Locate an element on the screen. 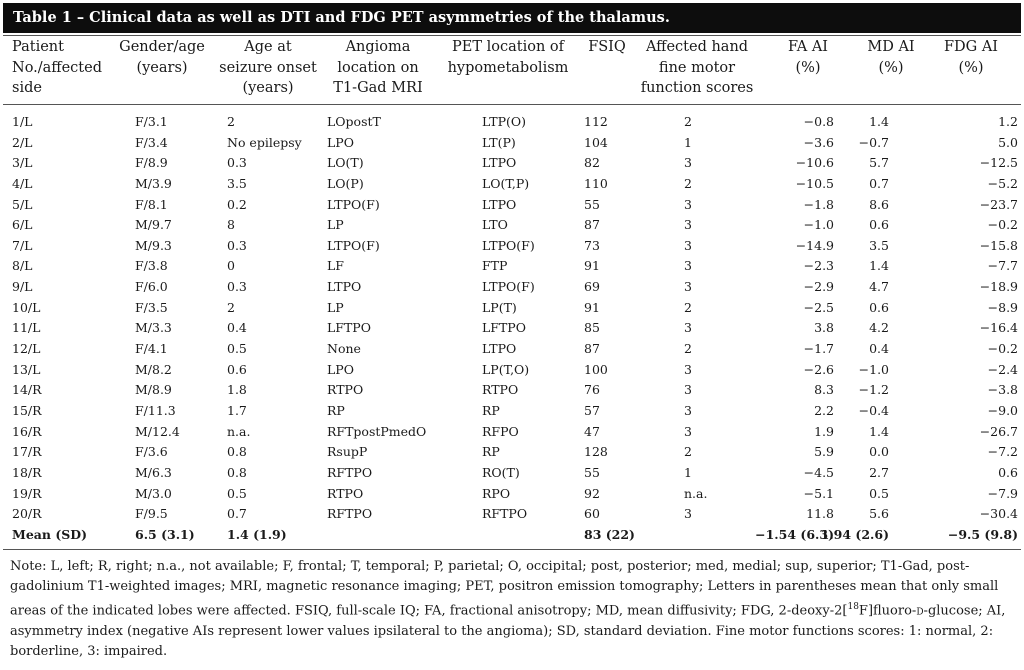  column-header-line: Gender/age is located at coordinates (162, 47).